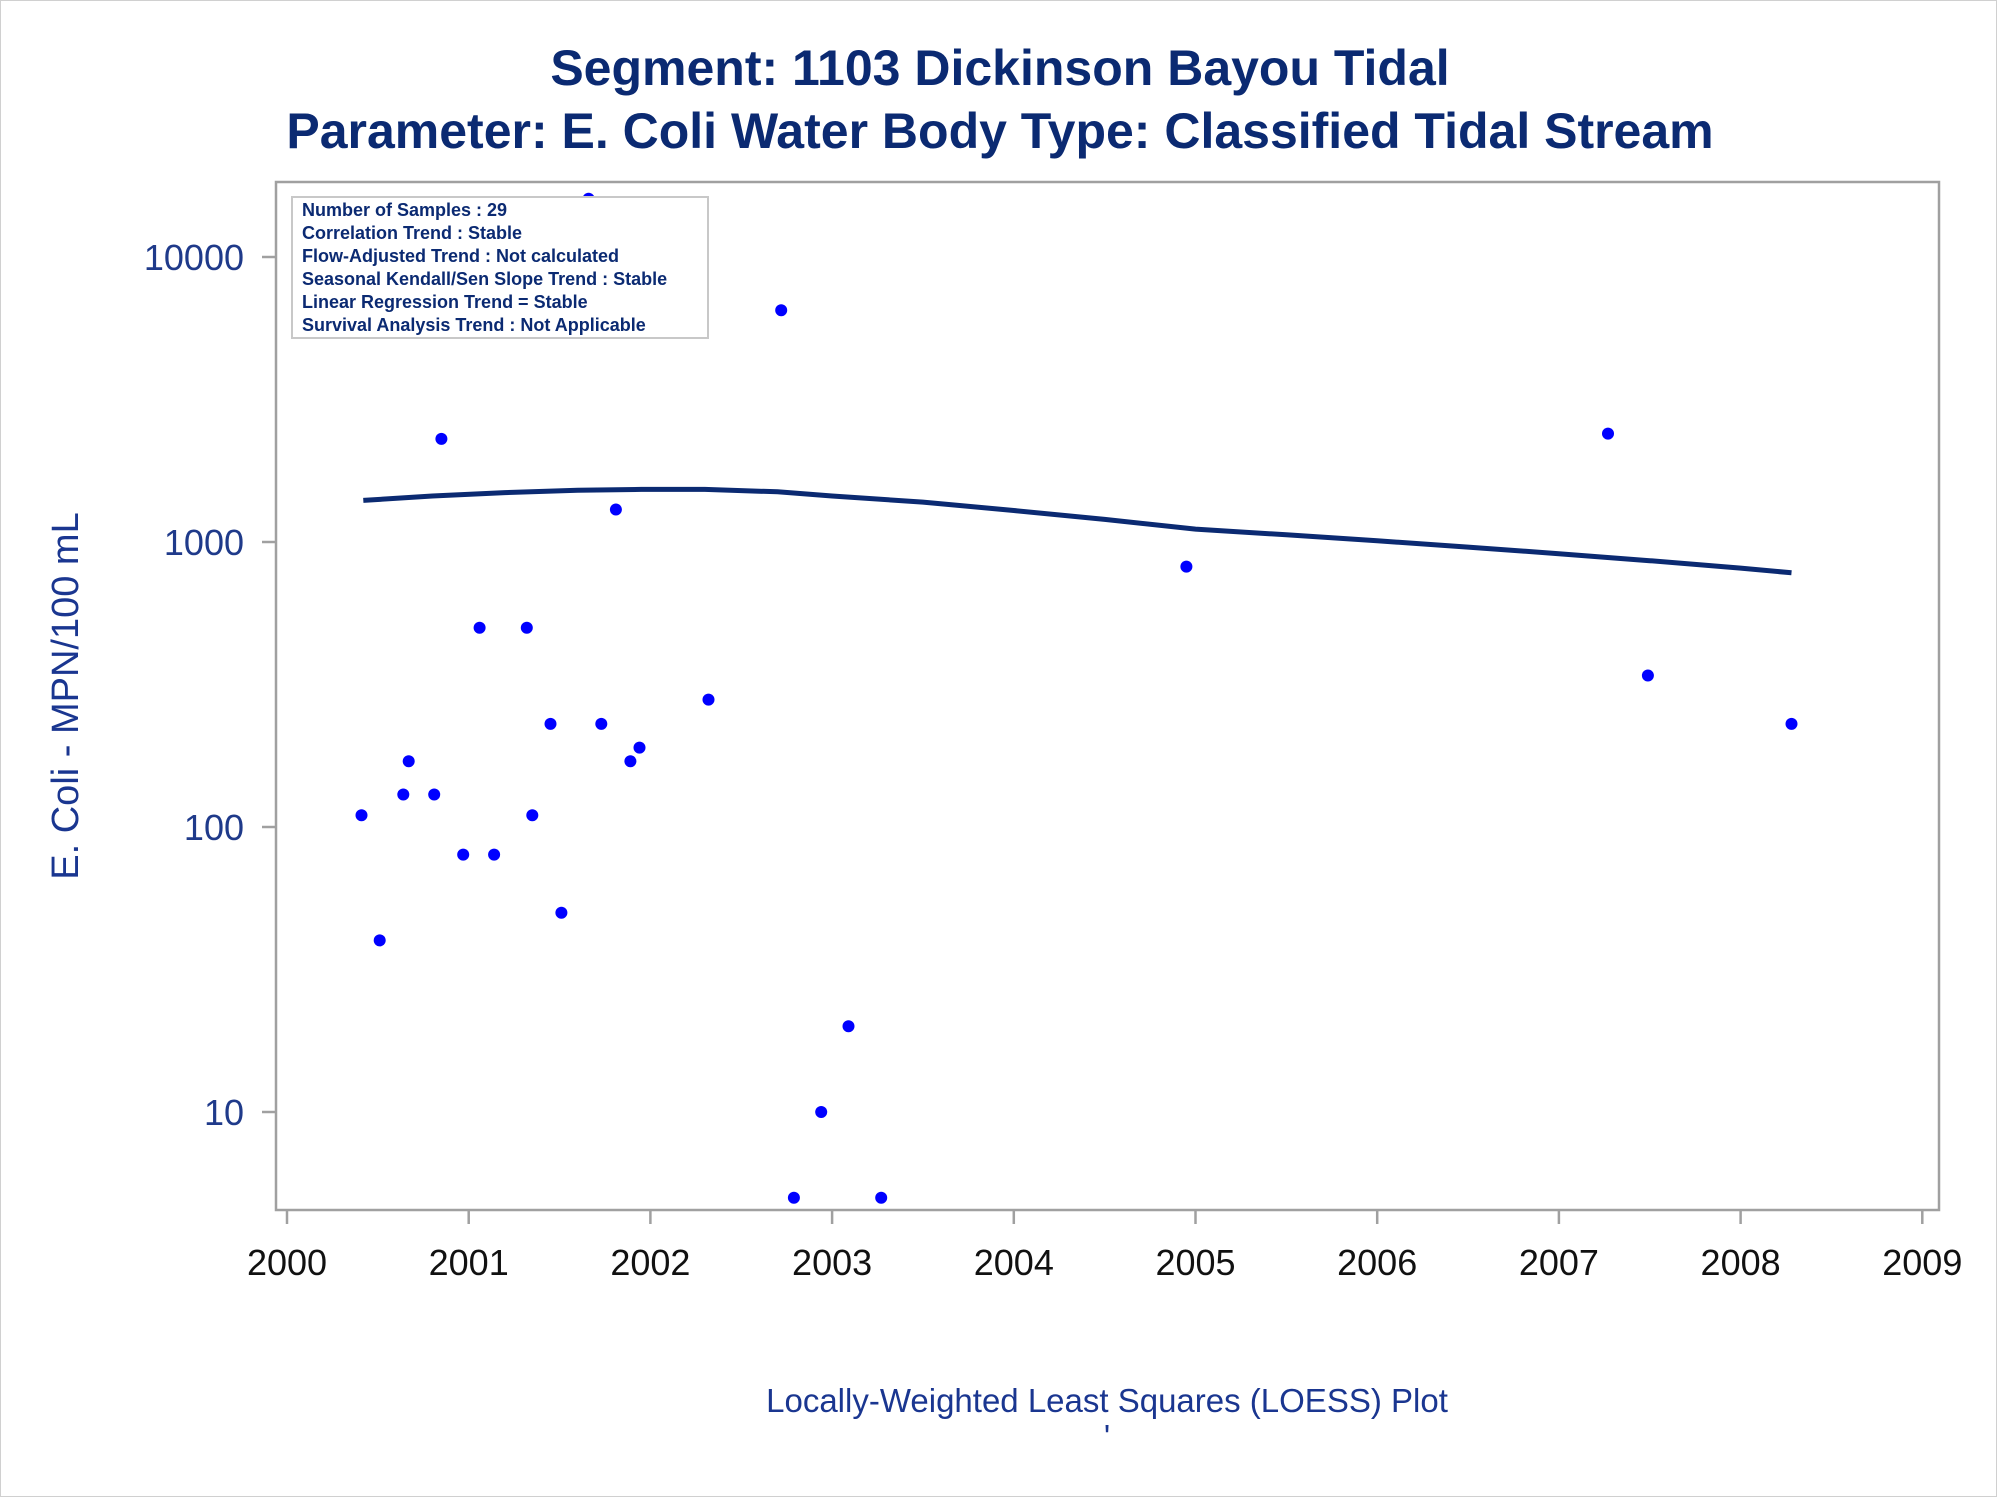 This screenshot has height=1500, width=2000. What do you see at coordinates (412, 233) in the screenshot?
I see `stats-correlation-trend: Correlation Trend : Stable` at bounding box center [412, 233].